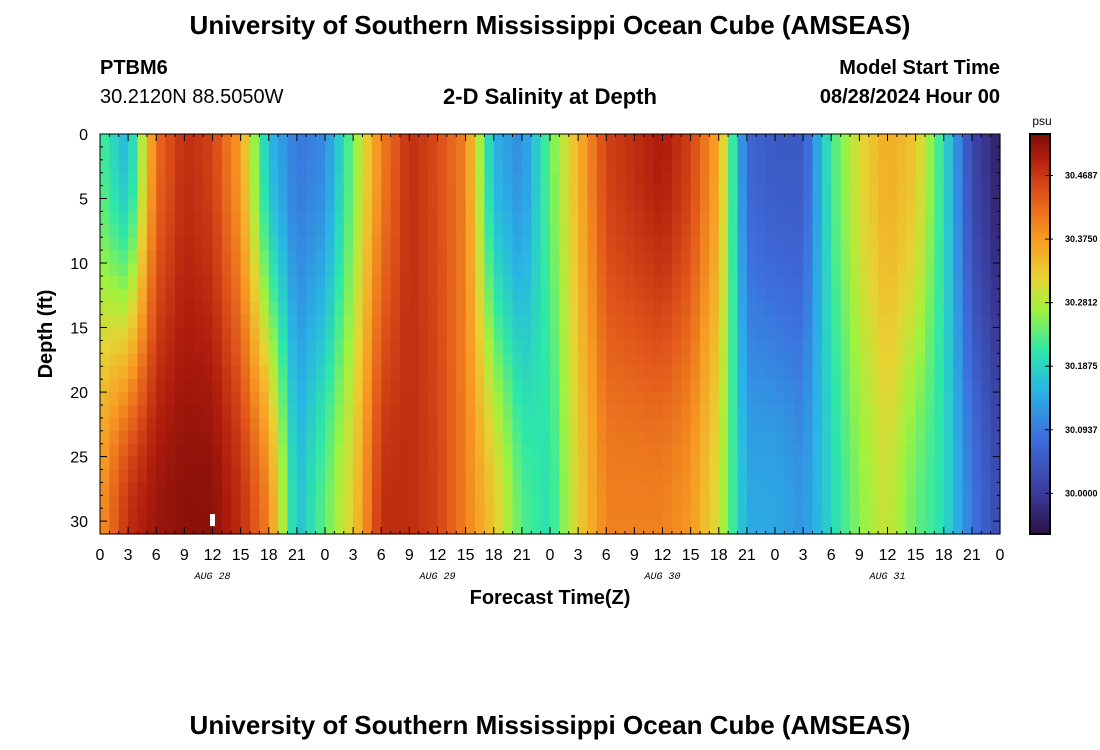 This screenshot has width=1100, height=750. What do you see at coordinates (79, 458) in the screenshot?
I see `y-tick-label: 25` at bounding box center [79, 458].